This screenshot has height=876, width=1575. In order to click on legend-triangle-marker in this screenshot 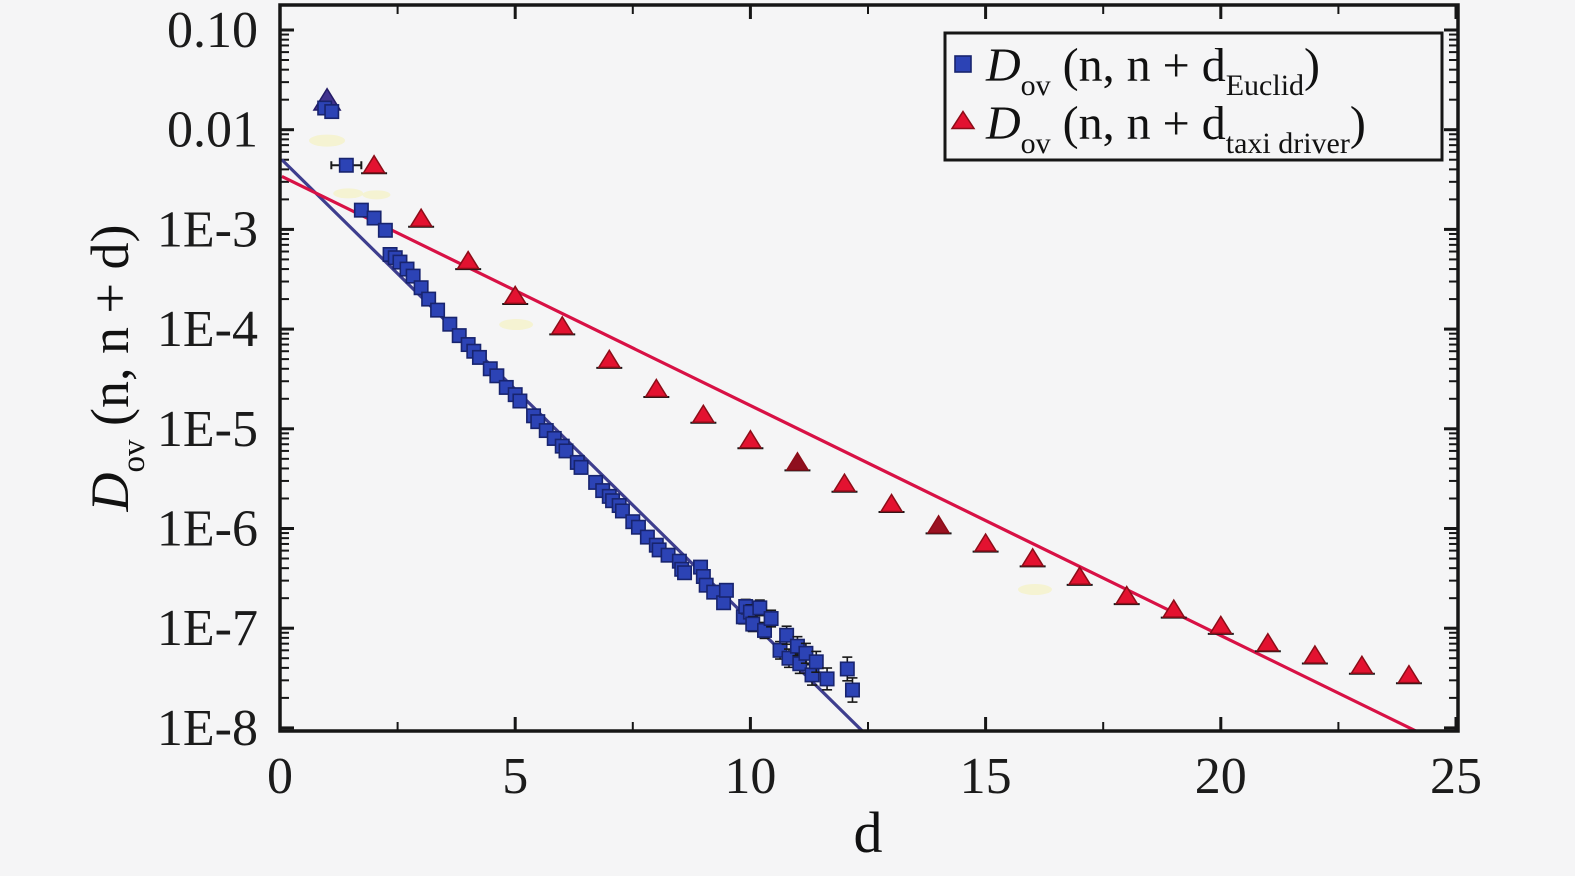, I will do `click(963, 120)`.